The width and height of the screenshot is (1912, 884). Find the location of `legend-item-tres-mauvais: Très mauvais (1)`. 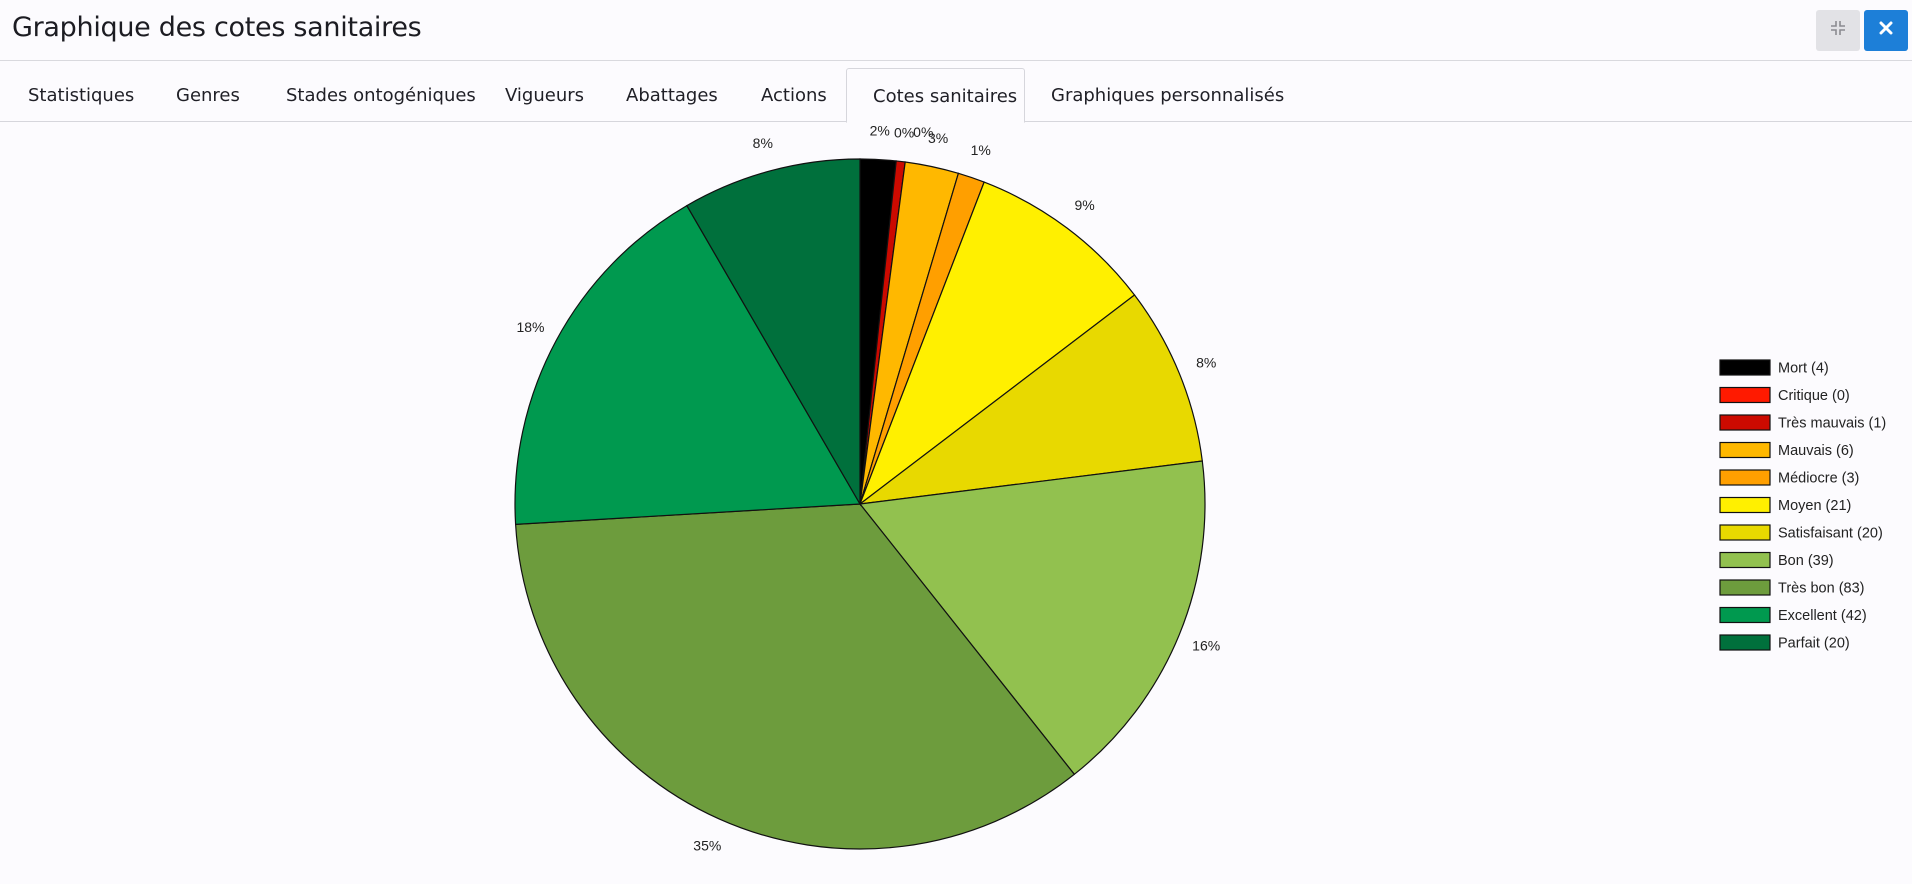

legend-item-tres-mauvais: Très mauvais (1) is located at coordinates (1802, 423).